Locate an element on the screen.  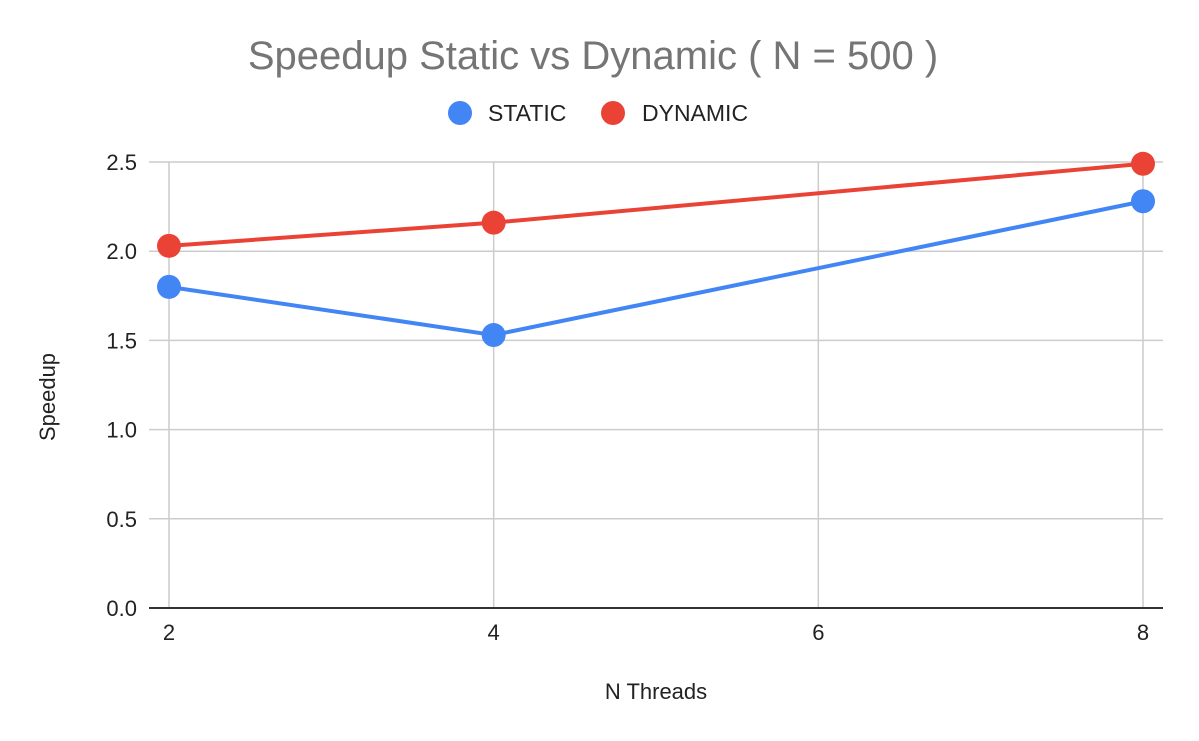
series-dynamic is located at coordinates (656, 204).